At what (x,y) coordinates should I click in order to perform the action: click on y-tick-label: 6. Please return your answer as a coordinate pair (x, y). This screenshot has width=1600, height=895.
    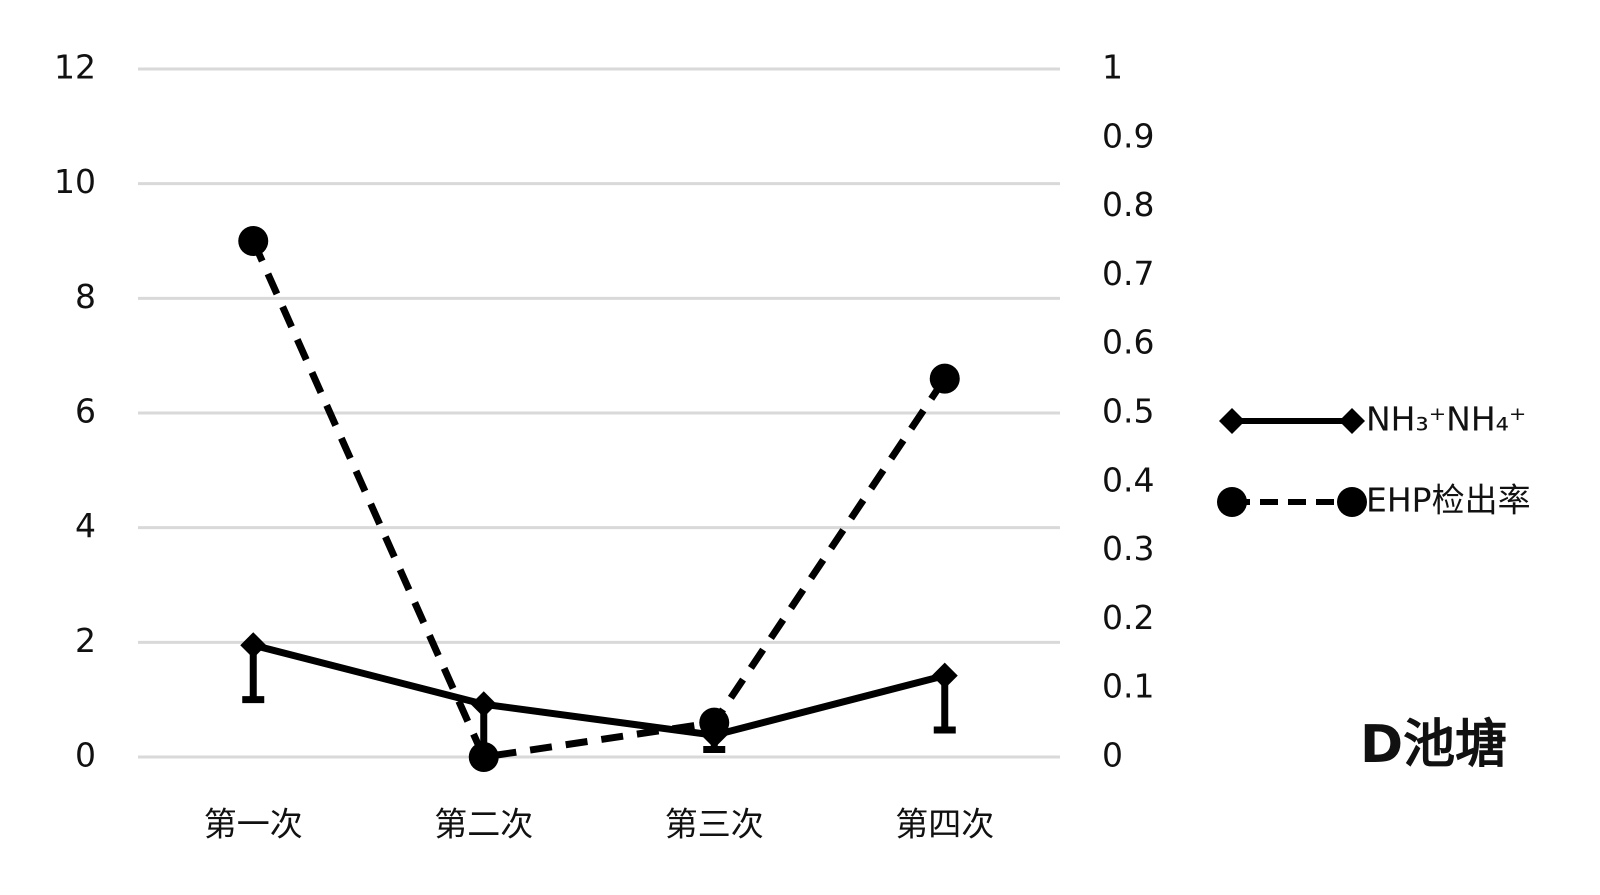
    Looking at the image, I should click on (85, 411).